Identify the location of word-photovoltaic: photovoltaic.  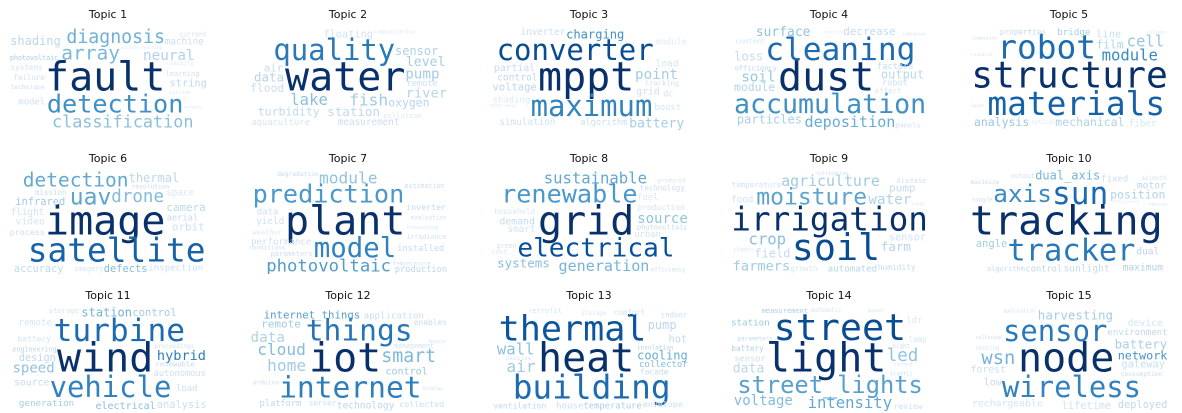
(662, 227).